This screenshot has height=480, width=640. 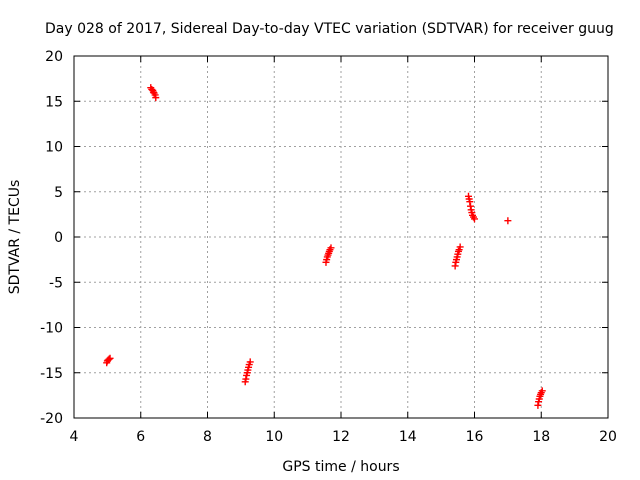 What do you see at coordinates (58, 193) in the screenshot?
I see `y-tick-label: 5` at bounding box center [58, 193].